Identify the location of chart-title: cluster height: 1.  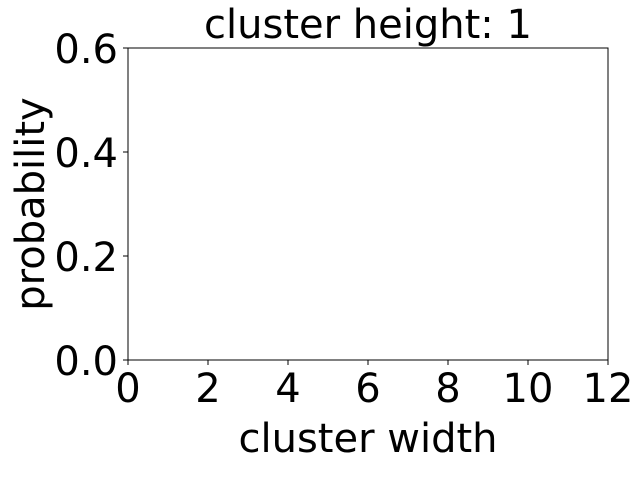
(368, 25).